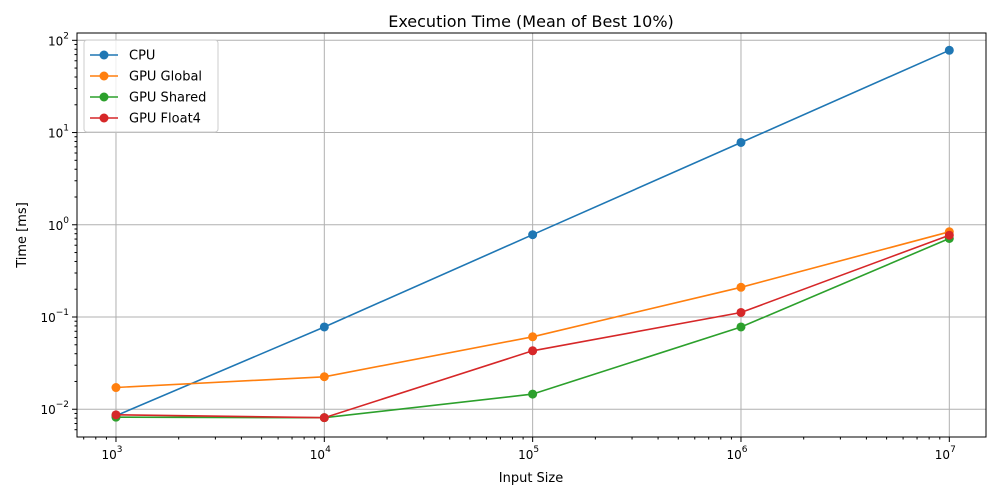  I want to click on x-tick-label: 10⁵, so click(528, 453).